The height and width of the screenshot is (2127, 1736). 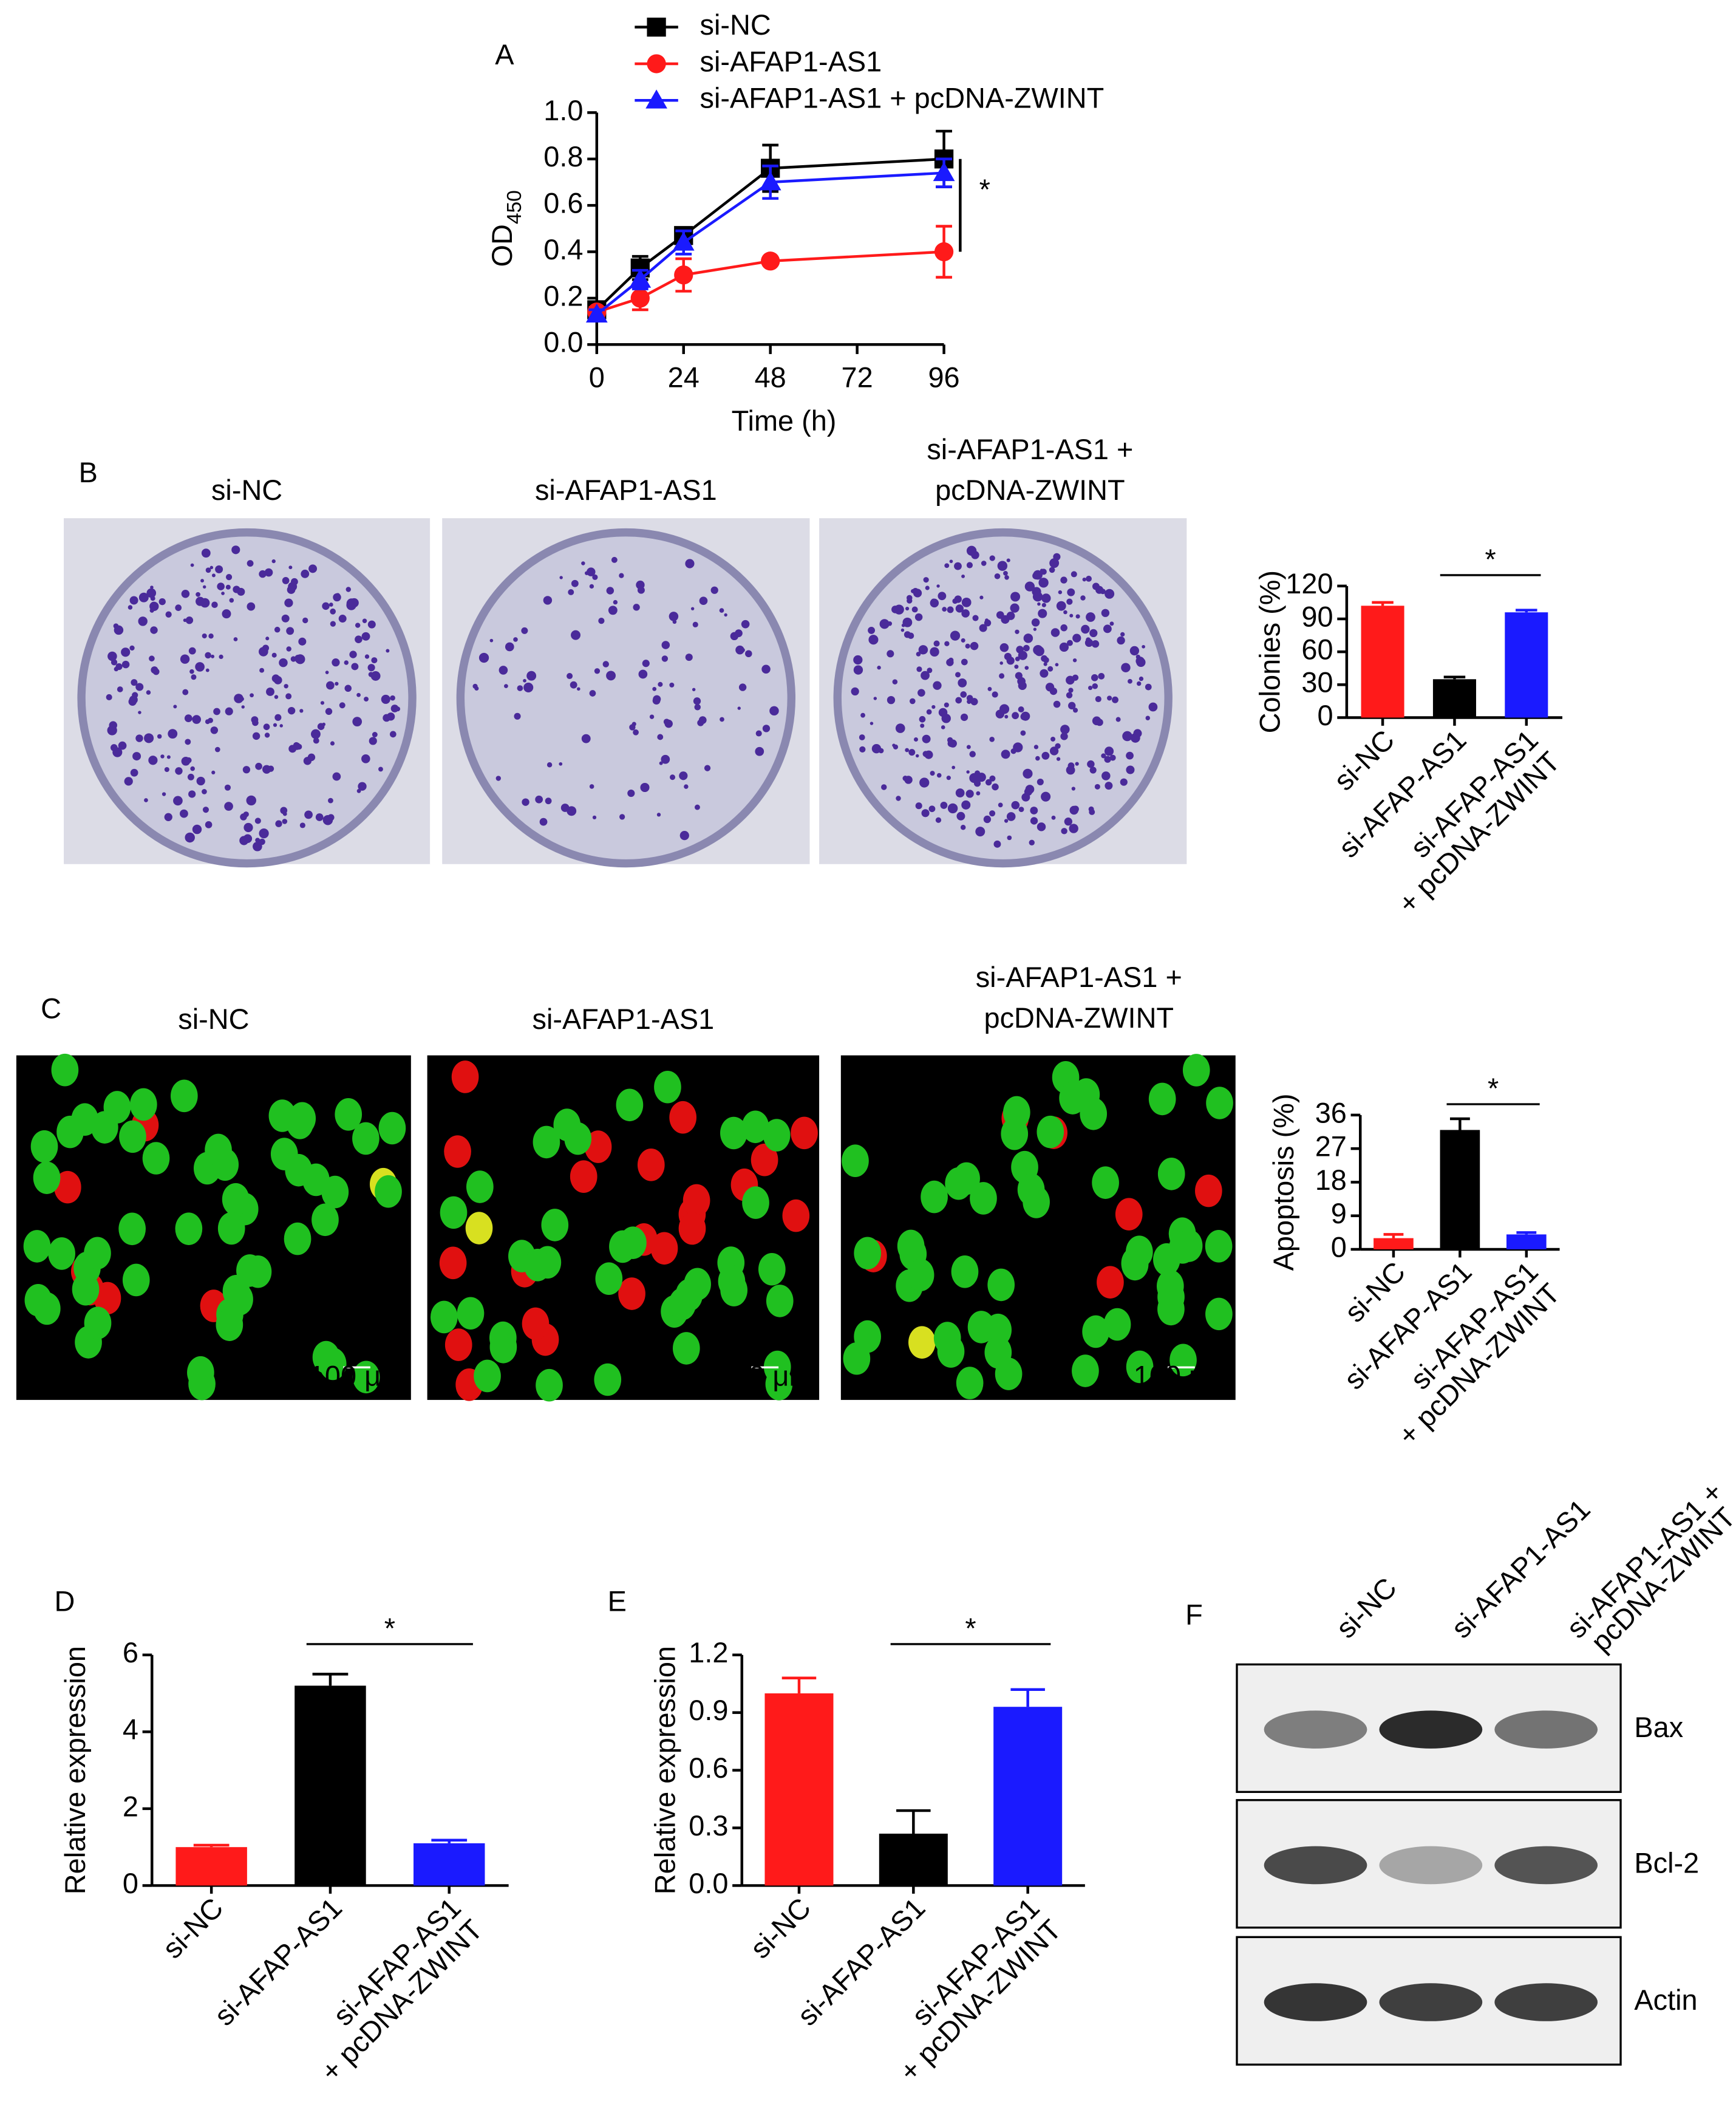 What do you see at coordinates (617, 1601) in the screenshot?
I see `panel-label: E` at bounding box center [617, 1601].